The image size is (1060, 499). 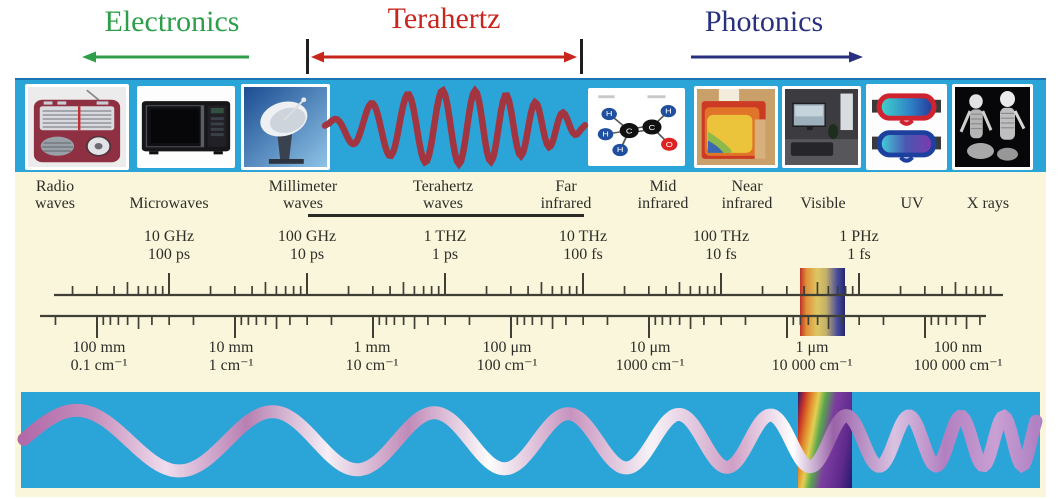 I want to click on photonics-right-arrow-icon, so click(x=777, y=57).